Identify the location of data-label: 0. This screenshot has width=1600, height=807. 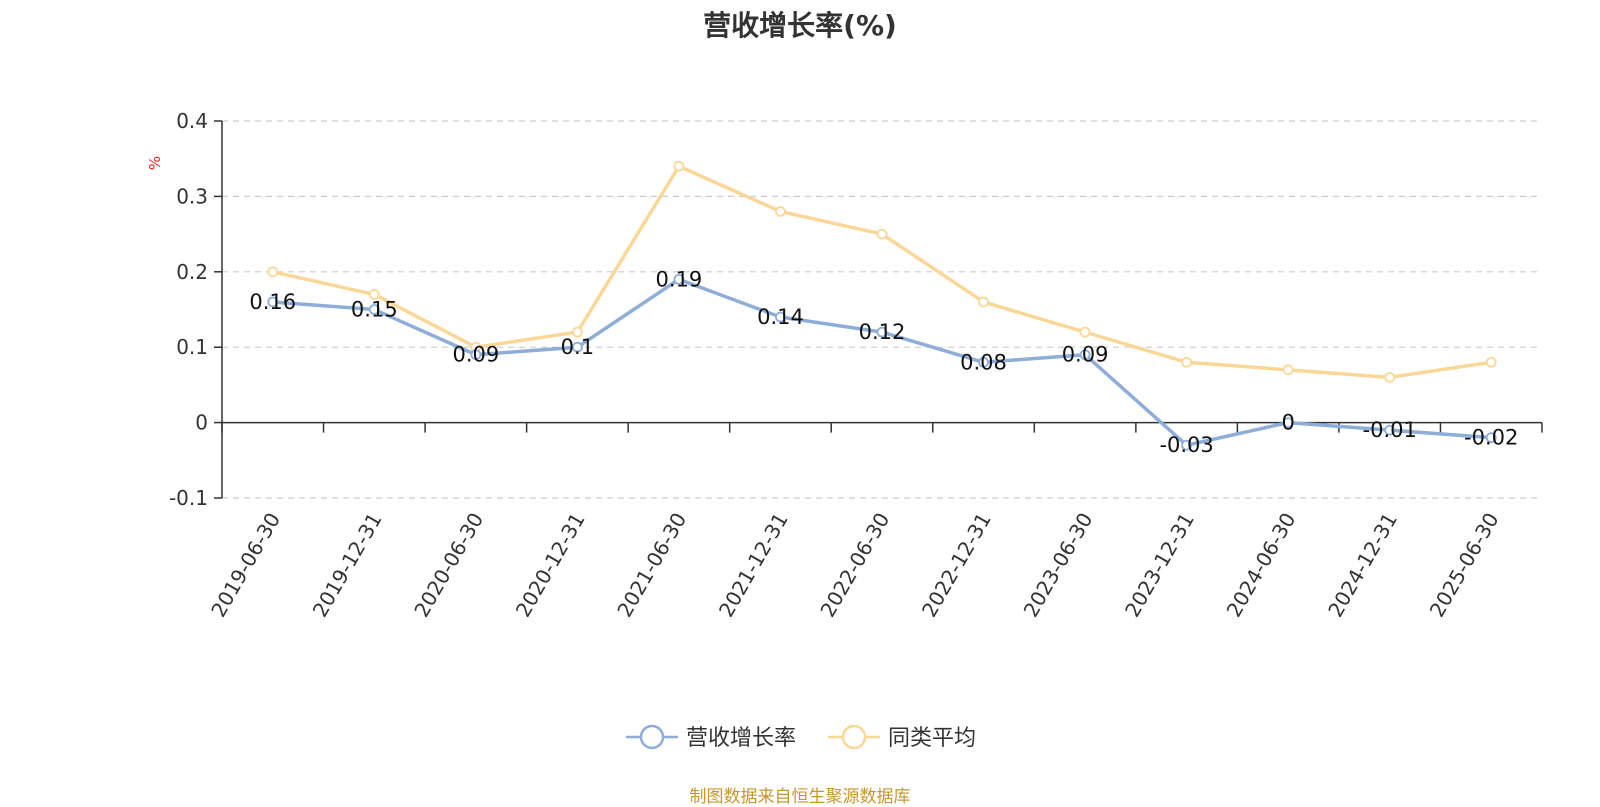
(1287, 423).